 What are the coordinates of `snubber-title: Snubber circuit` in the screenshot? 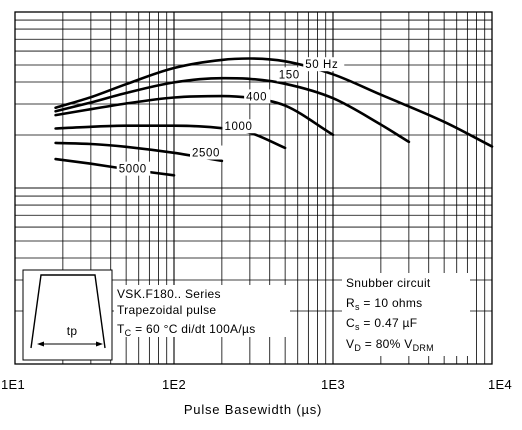 It's located at (388, 283).